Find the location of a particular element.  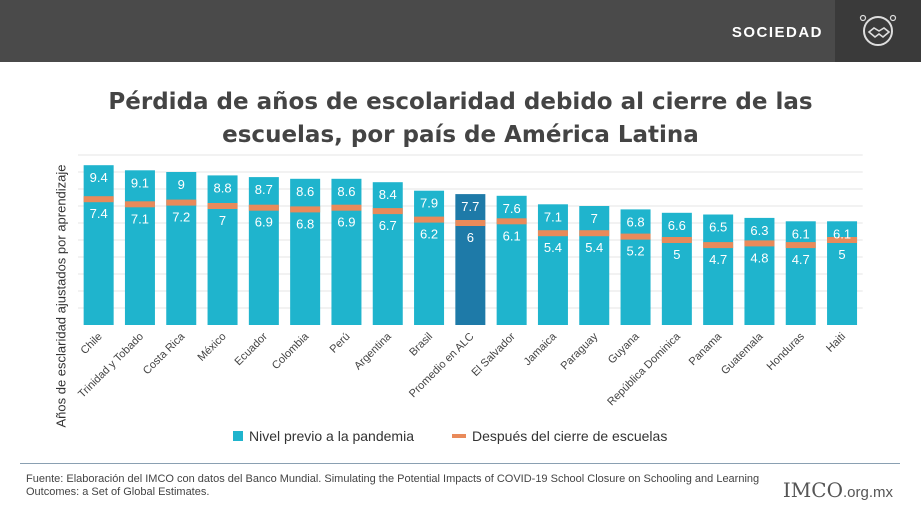

handshake-icon is located at coordinates (878, 30).